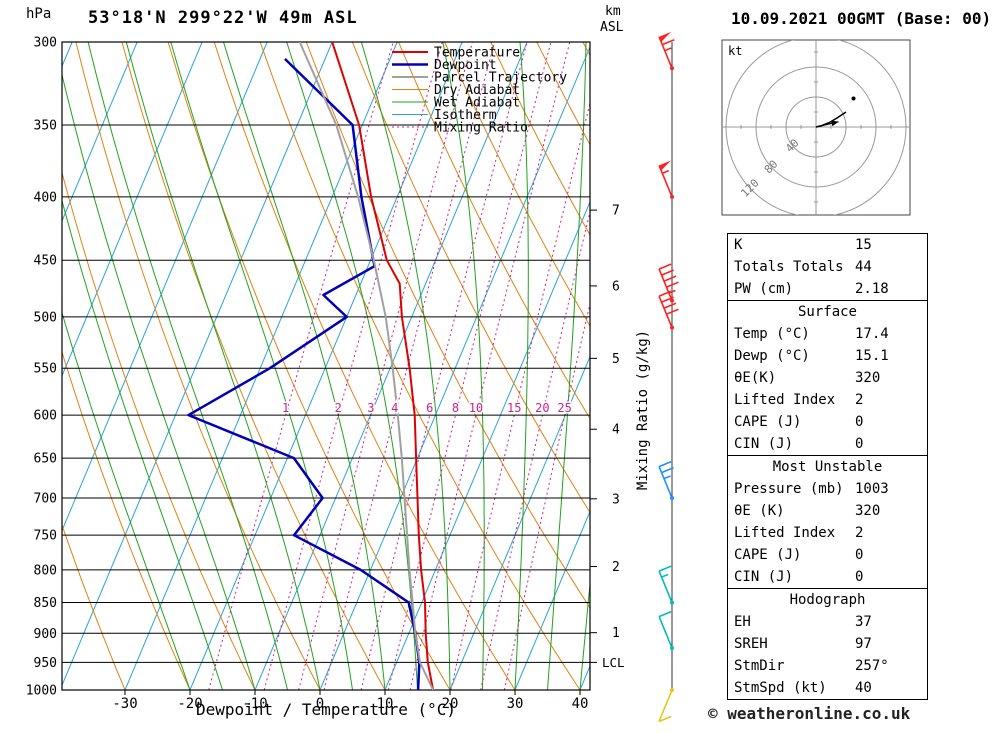 This screenshot has height=733, width=1000. What do you see at coordinates (45, 663) in the screenshot?
I see `svg-text: 950` at bounding box center [45, 663].